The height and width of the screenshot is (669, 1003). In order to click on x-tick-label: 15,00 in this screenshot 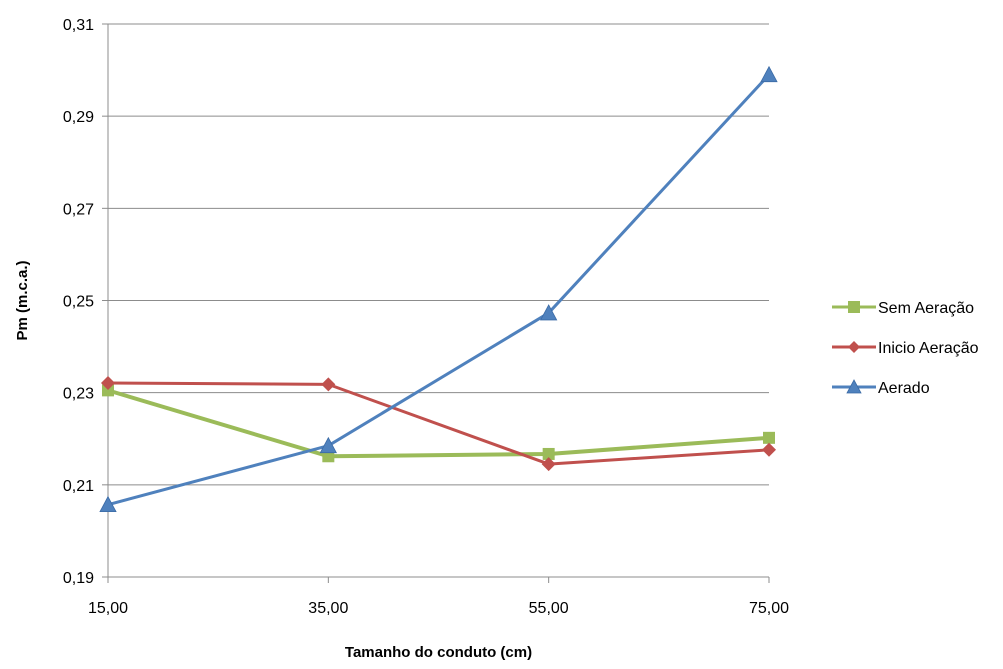, I will do `click(108, 608)`.